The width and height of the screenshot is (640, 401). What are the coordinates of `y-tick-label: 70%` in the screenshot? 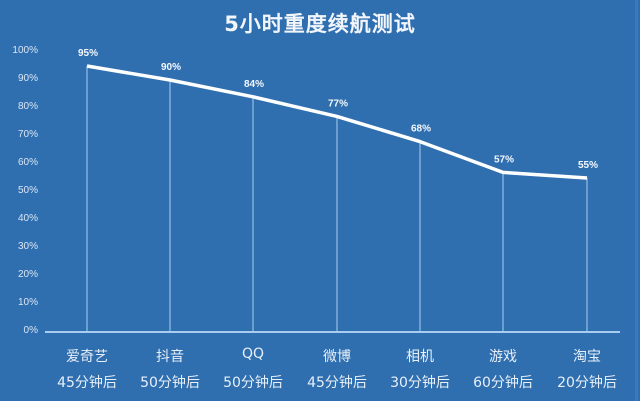 It's located at (27, 134).